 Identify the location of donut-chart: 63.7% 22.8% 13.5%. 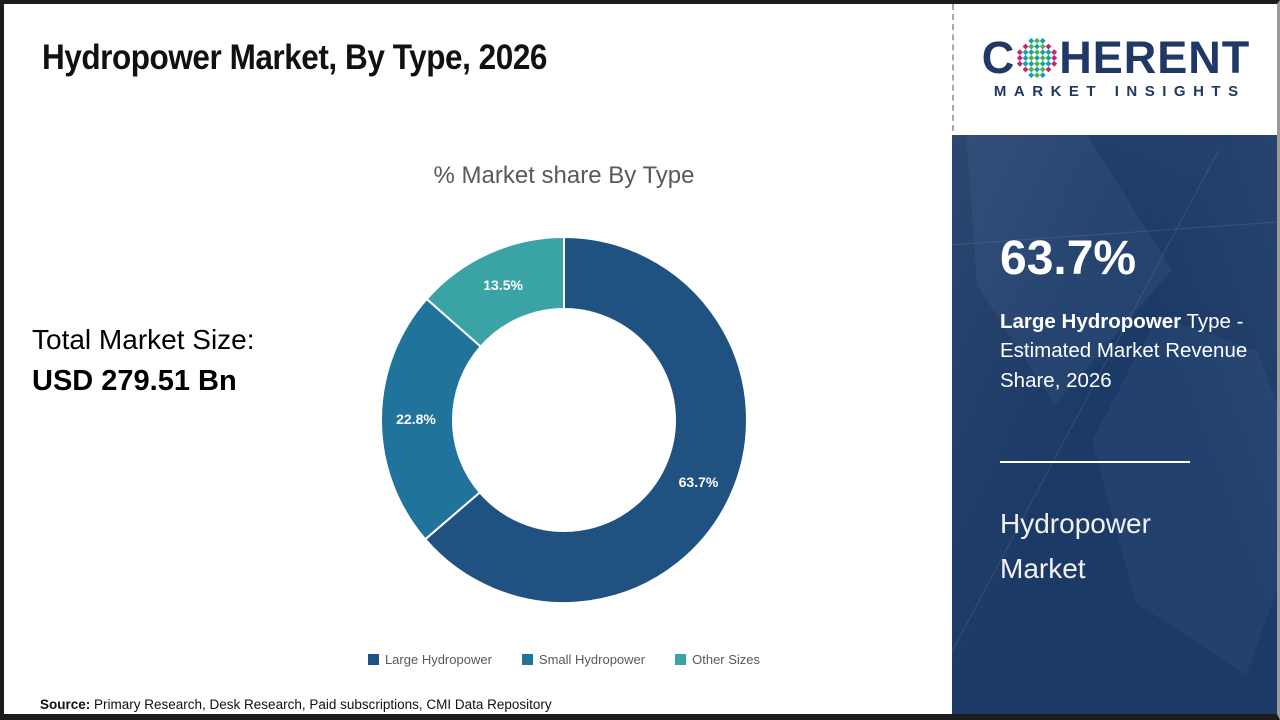
(564, 419).